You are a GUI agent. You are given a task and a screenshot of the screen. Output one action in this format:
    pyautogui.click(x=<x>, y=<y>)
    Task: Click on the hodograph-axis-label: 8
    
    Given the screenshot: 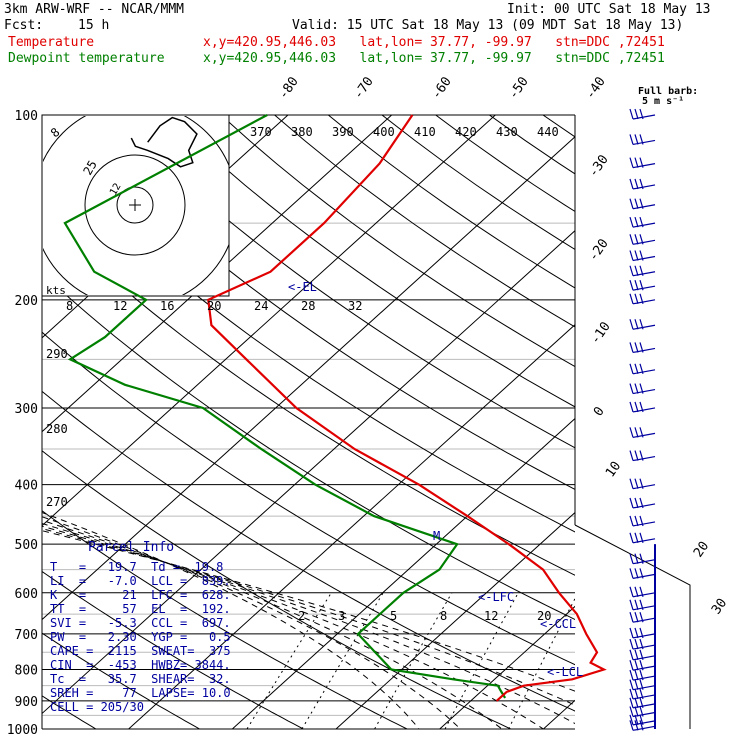 What is the action you would take?
    pyautogui.click(x=69, y=306)
    